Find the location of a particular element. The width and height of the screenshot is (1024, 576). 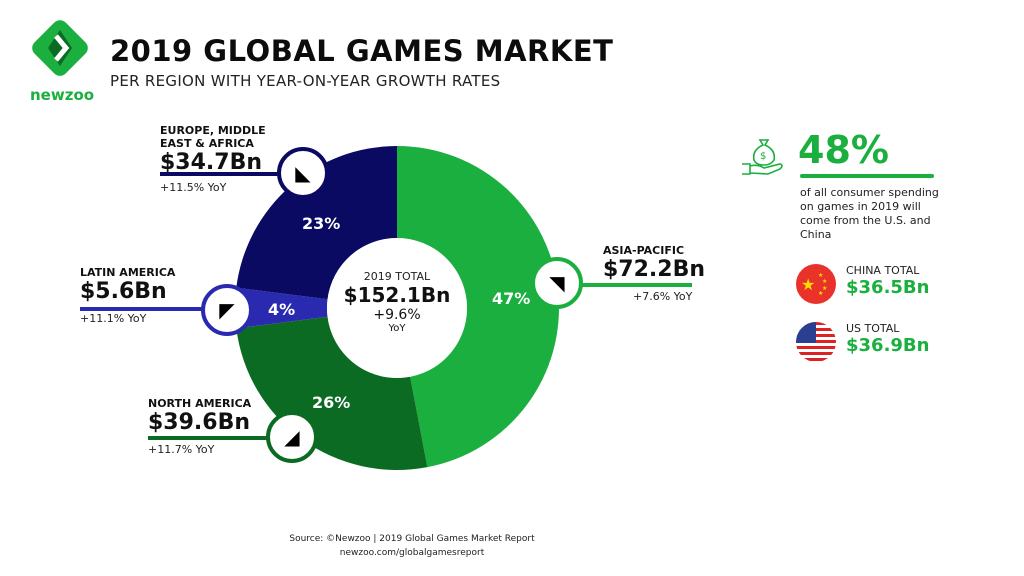

china-label: CHINA TOTAL is located at coordinates (883, 270).